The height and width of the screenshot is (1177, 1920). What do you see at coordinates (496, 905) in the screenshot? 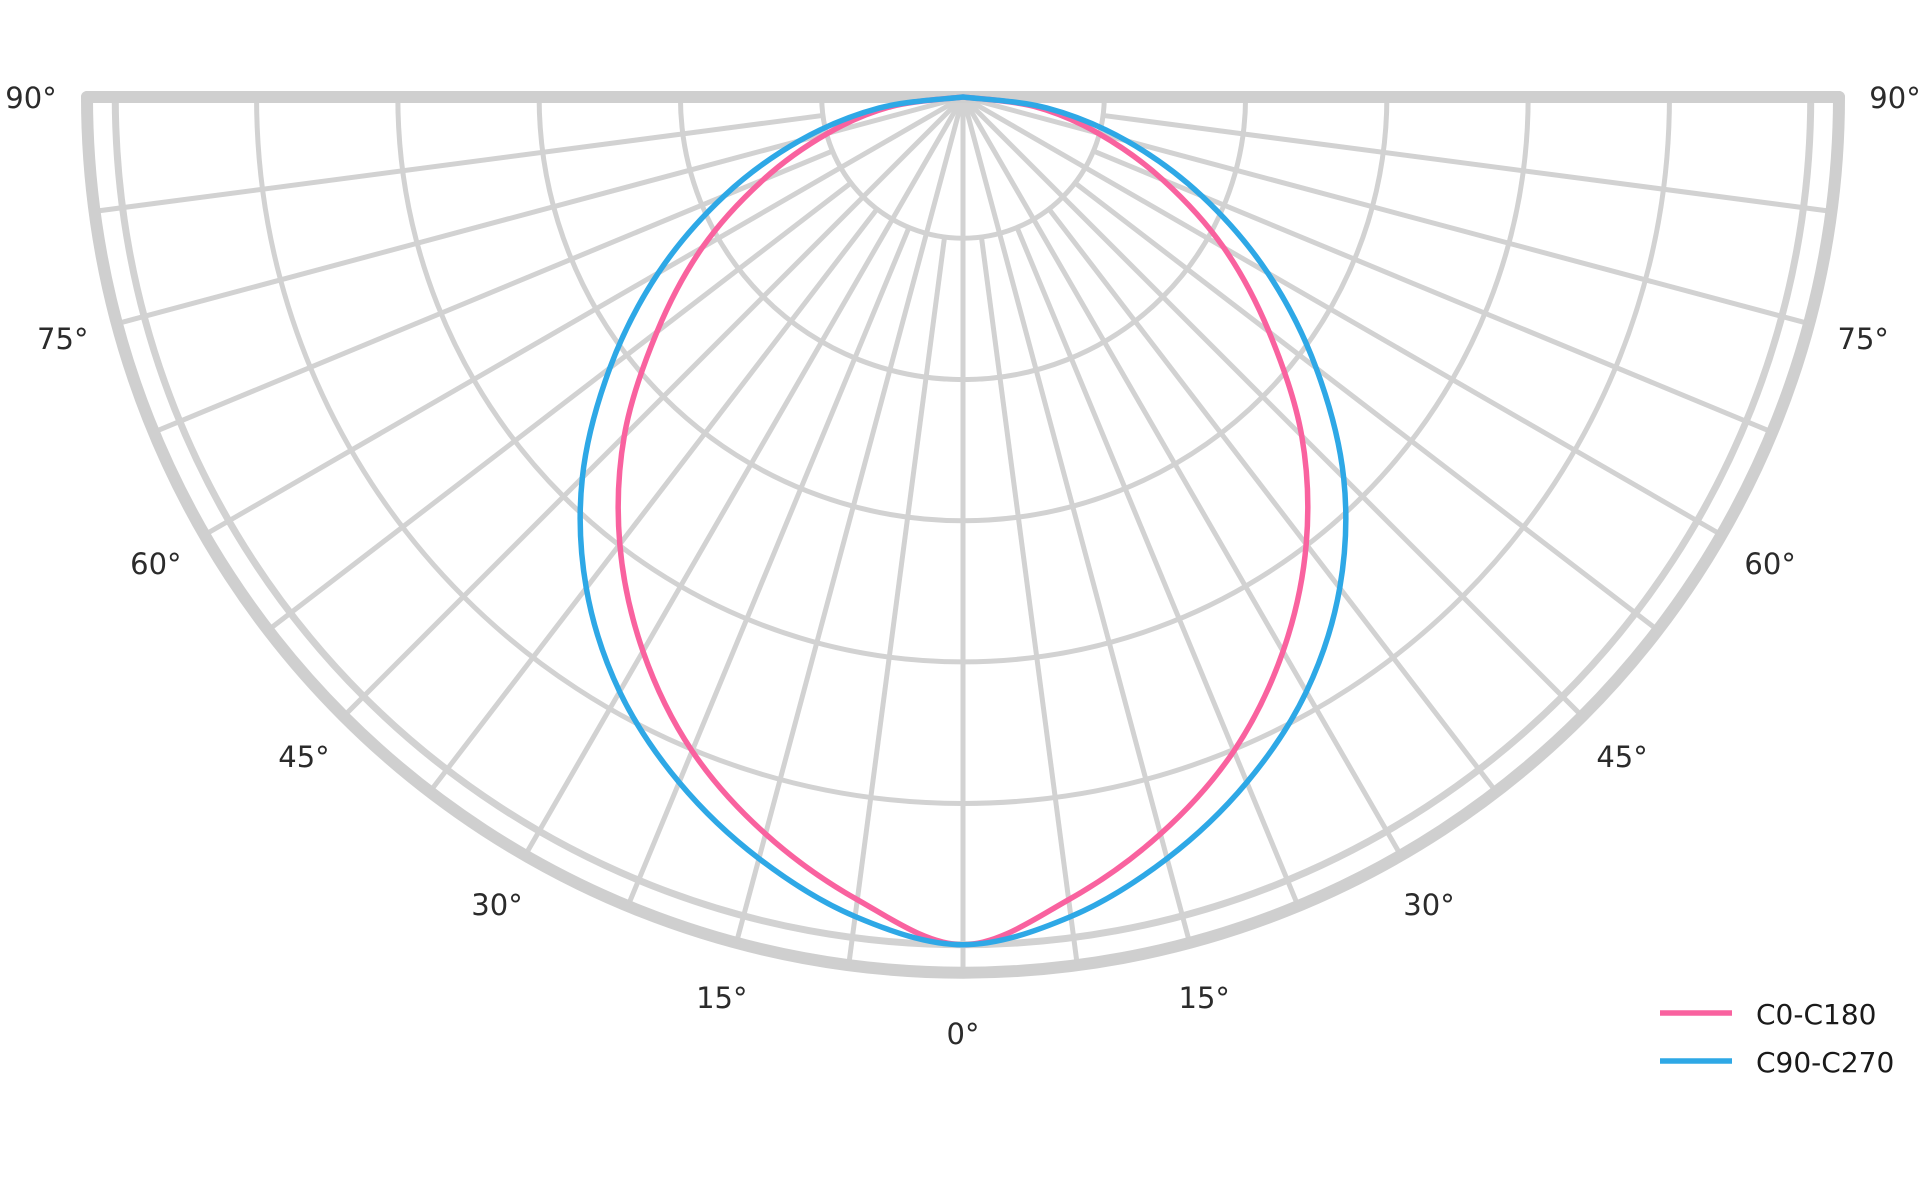
I see `axis-label-left-30: 30°` at bounding box center [496, 905].